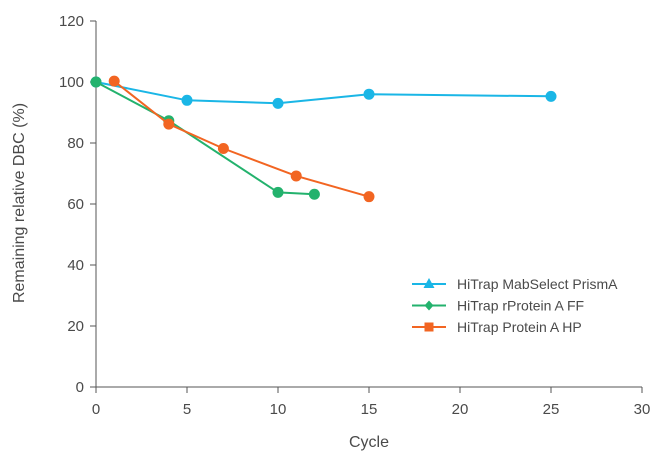  I want to click on y-tick-label: 100, so click(71, 82).